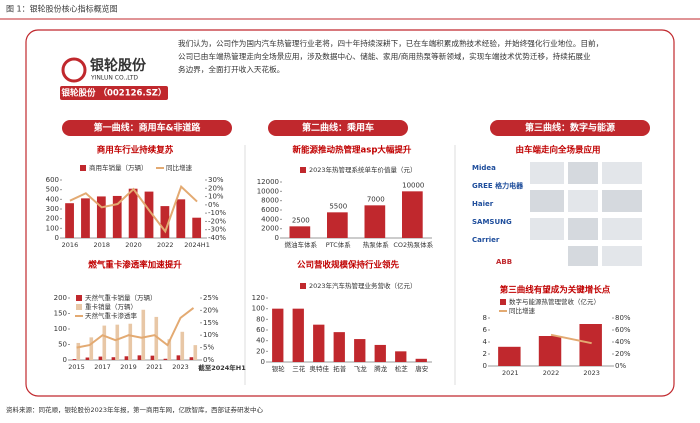 This screenshot has height=423, width=700. What do you see at coordinates (586, 214) in the screenshot?
I see `equipment-images` at bounding box center [586, 214].